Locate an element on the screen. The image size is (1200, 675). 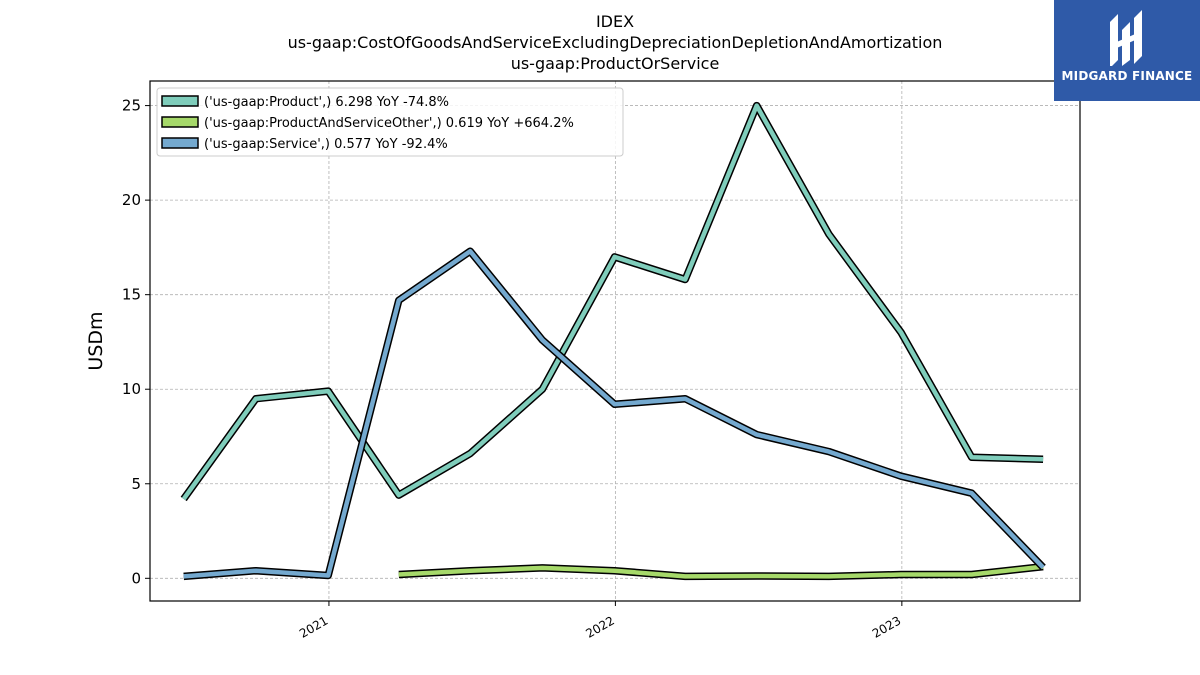
y-tick-label: 15 is located at coordinates (131, 295).